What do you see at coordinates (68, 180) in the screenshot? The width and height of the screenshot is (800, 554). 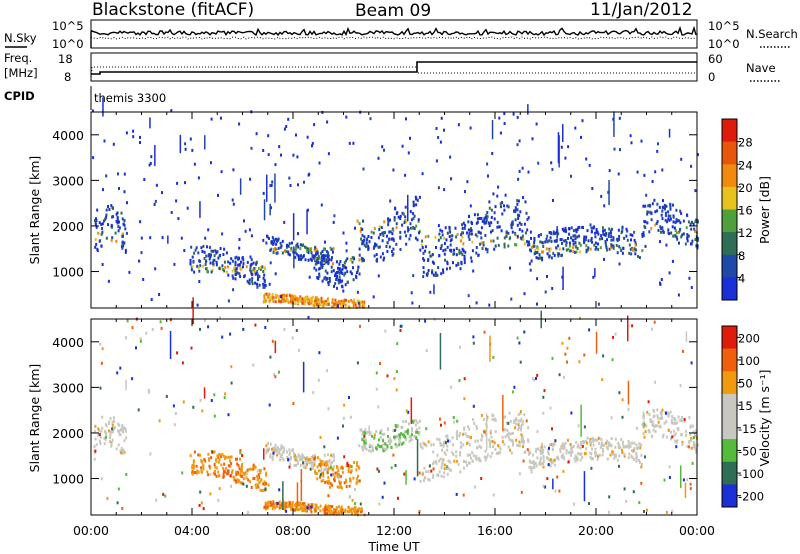 I see `y-tick-label: 3000` at bounding box center [68, 180].